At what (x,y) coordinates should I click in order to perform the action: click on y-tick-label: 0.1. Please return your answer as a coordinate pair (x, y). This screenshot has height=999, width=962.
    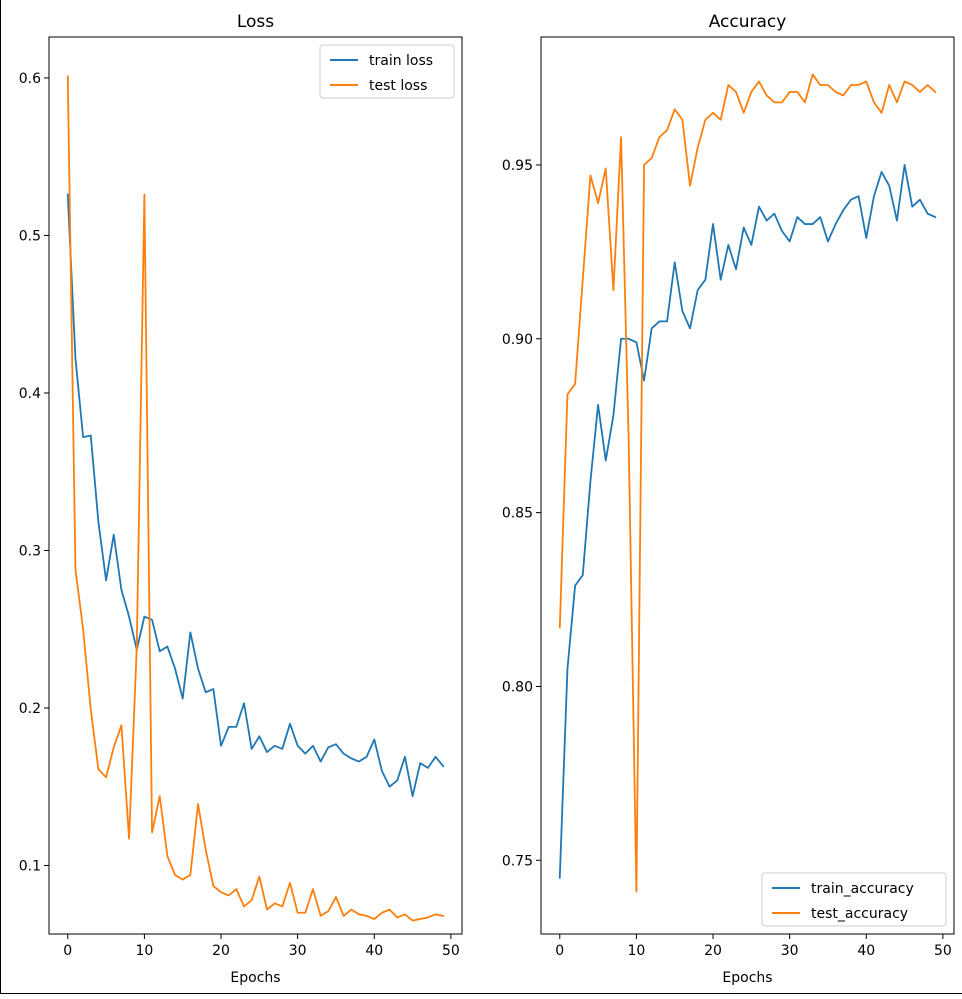
    Looking at the image, I should click on (30, 866).